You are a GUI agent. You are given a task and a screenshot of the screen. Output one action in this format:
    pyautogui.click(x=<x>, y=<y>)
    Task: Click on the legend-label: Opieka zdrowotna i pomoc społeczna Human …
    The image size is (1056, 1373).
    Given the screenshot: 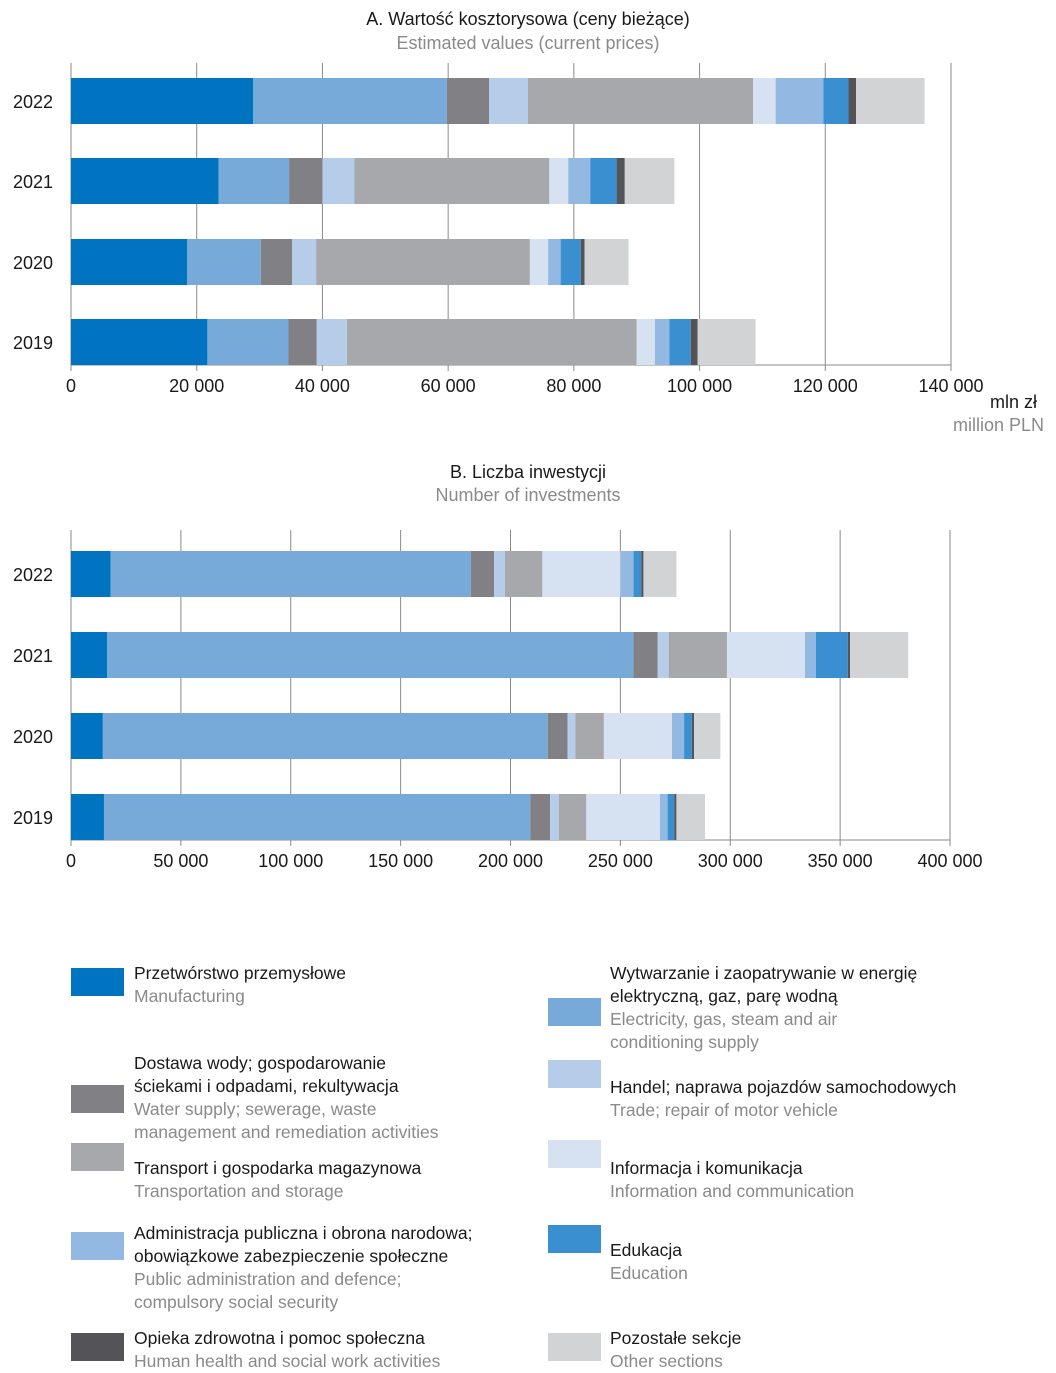 What is the action you would take?
    pyautogui.click(x=344, y=1350)
    